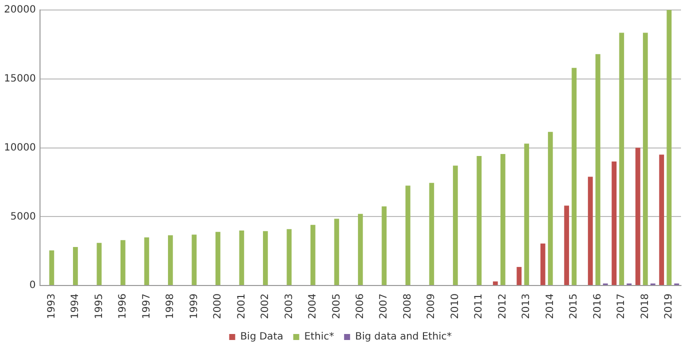 This screenshot has width=685, height=352. I want to click on x-tick-label: 2013, so click(526, 307).